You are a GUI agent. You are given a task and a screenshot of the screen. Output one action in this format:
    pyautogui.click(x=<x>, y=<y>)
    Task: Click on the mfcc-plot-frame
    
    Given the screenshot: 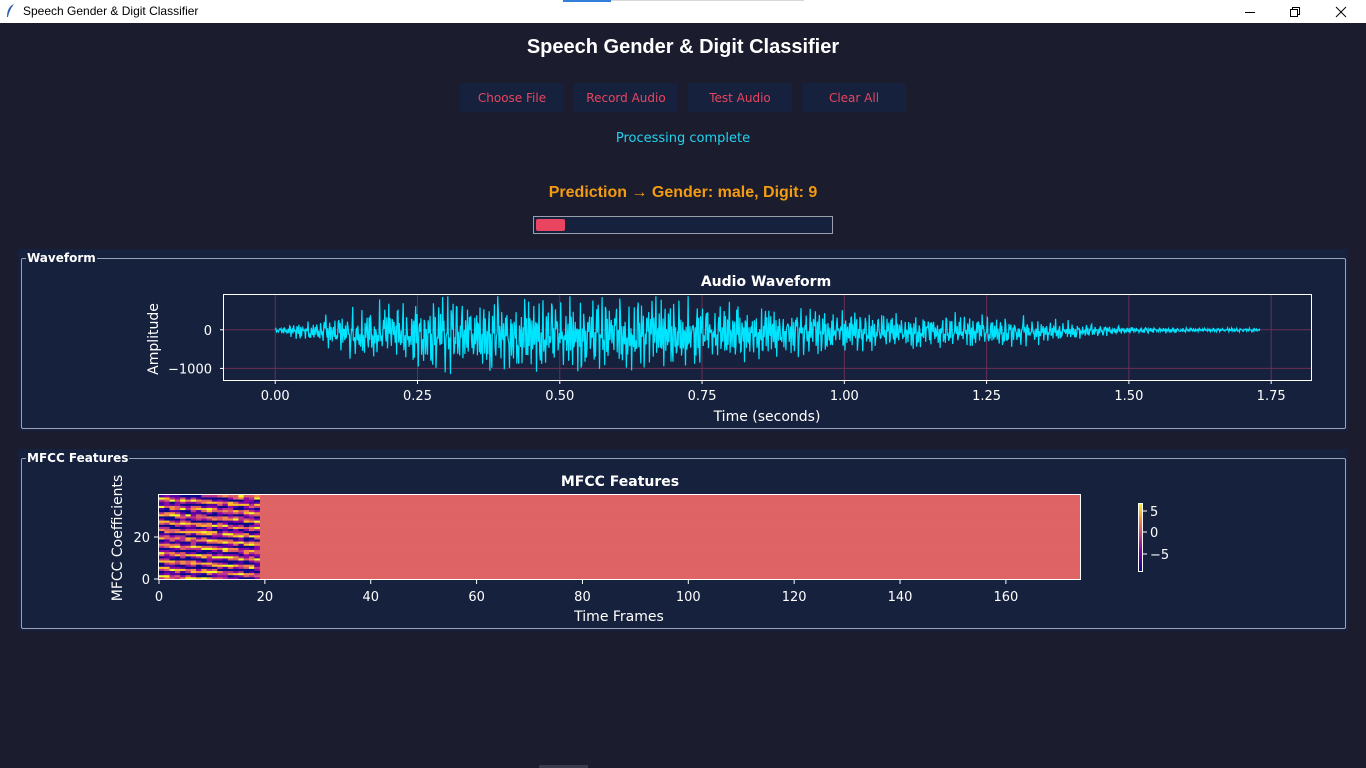 What is the action you would take?
    pyautogui.click(x=619, y=537)
    